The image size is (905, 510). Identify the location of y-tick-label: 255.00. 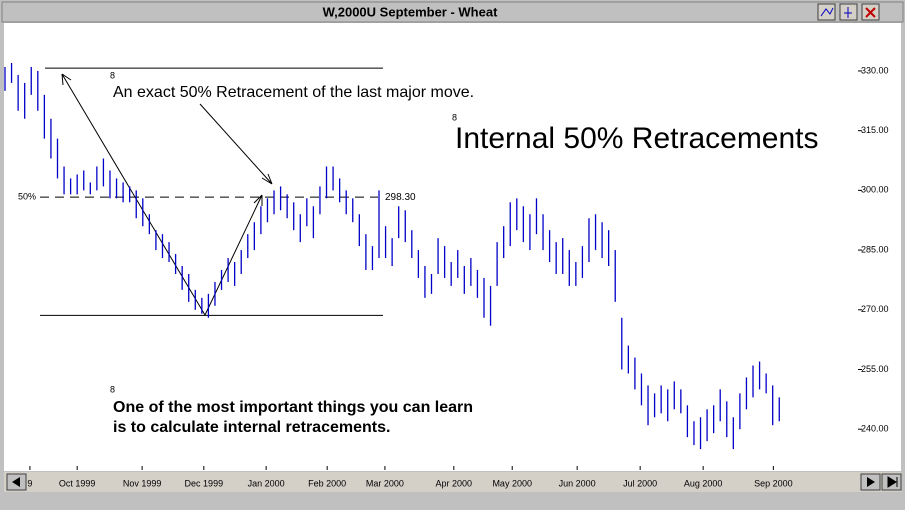
(875, 369).